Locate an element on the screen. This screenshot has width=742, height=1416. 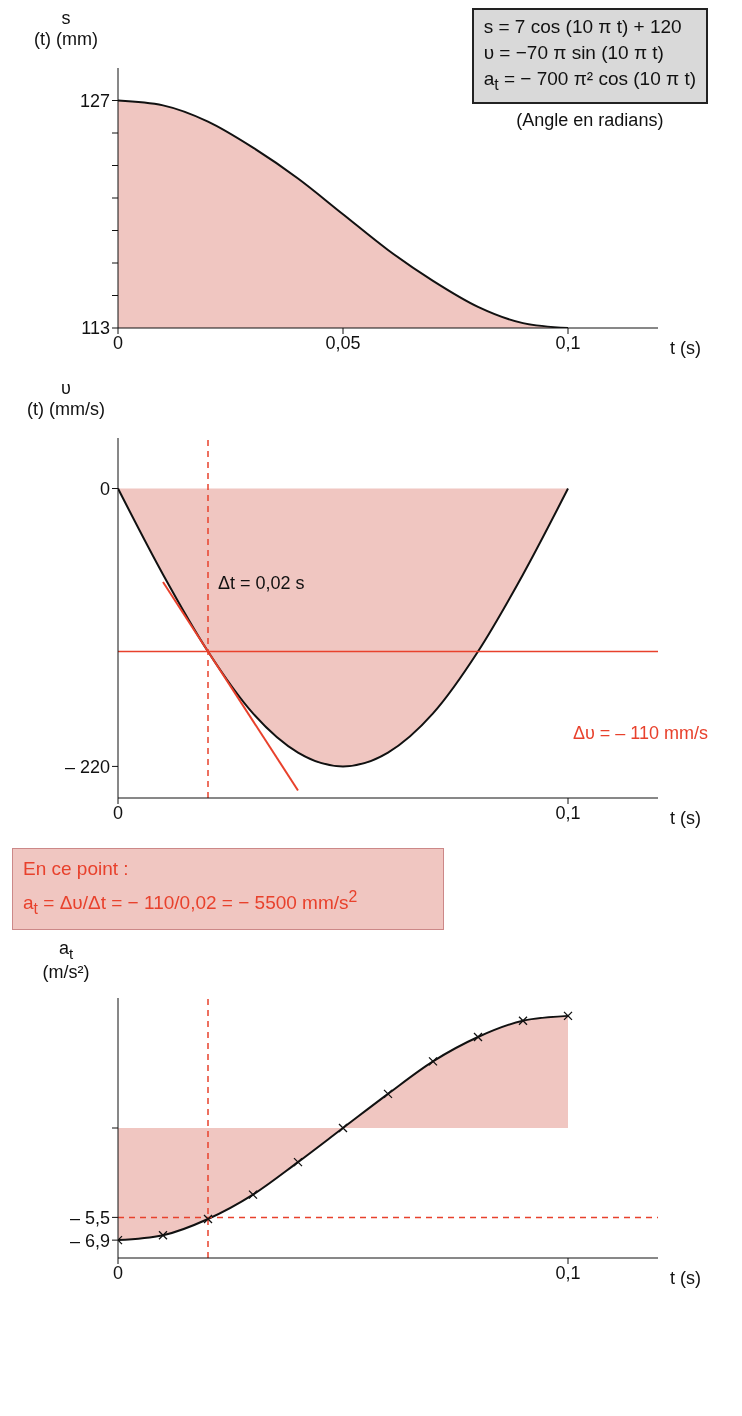
y-tick-label: – 220 is located at coordinates (87, 766).